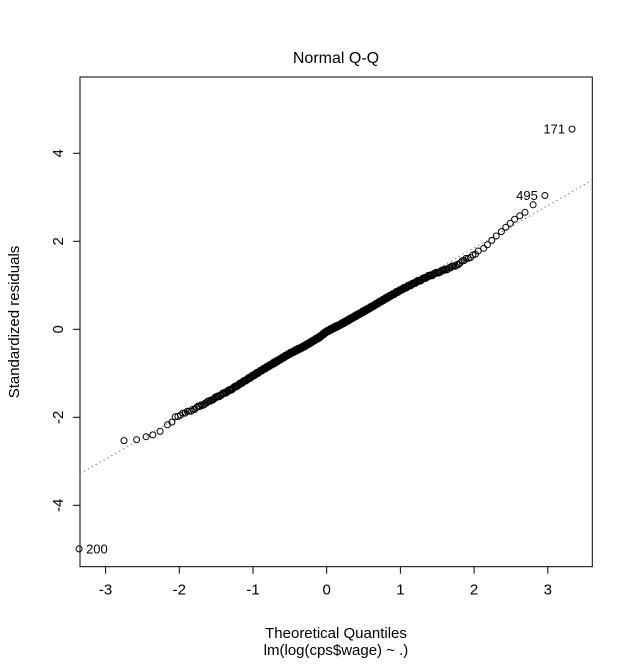  I want to click on x-tick-label: 0, so click(327, 590).